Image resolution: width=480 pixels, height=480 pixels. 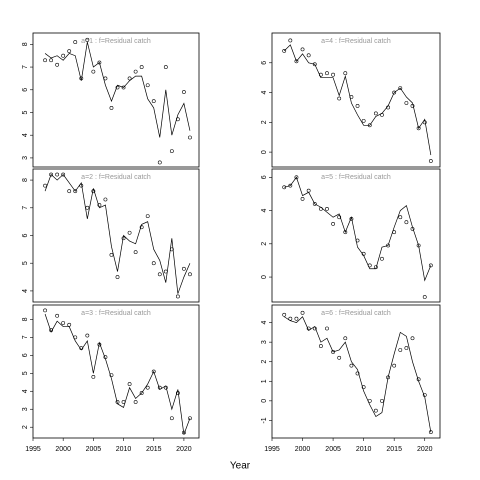 I want to click on panel: a=2 : f=Residual catch 4 5 6 7 8, so click(x=111, y=235).